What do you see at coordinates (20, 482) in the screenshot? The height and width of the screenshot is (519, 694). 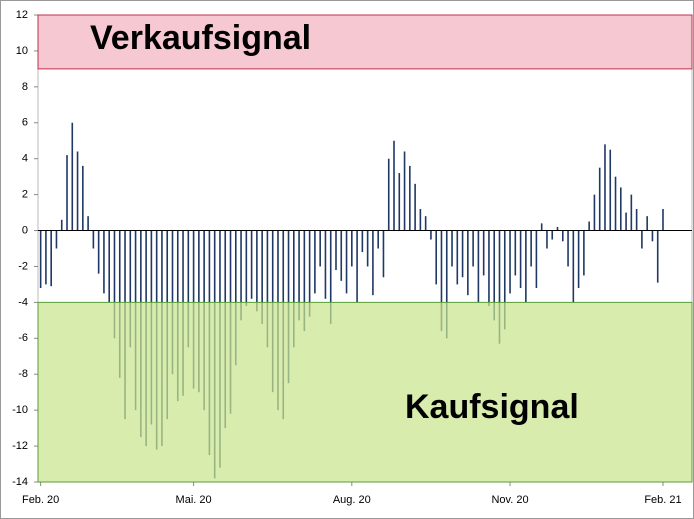 I see `y-tick-label: -14` at bounding box center [20, 482].